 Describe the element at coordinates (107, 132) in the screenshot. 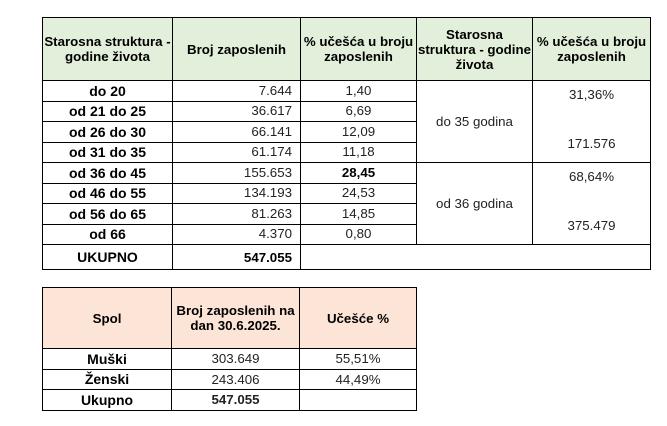

I see `age-label: od 26 do 30` at that location.